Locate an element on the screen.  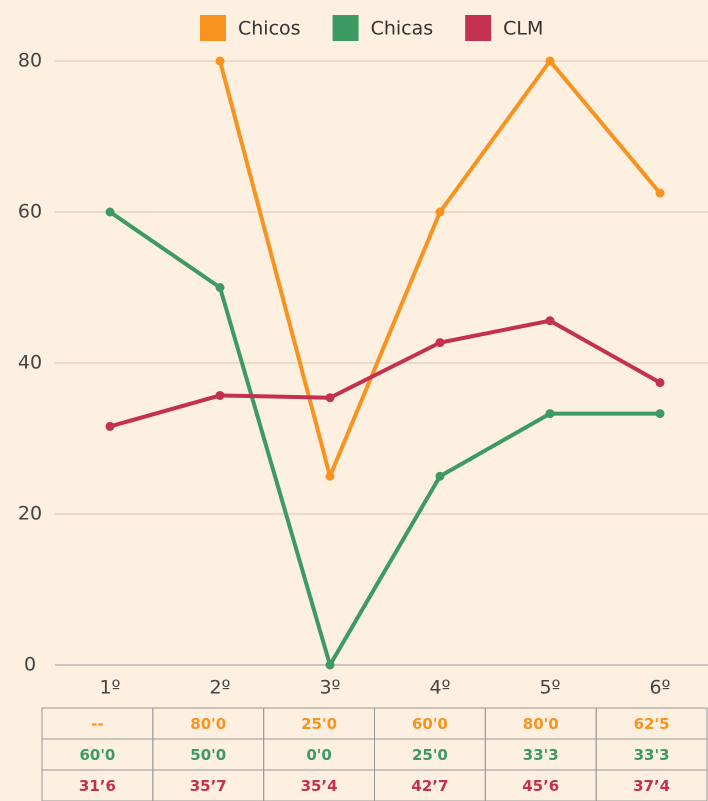
x-tick-label: 3º is located at coordinates (329, 688).